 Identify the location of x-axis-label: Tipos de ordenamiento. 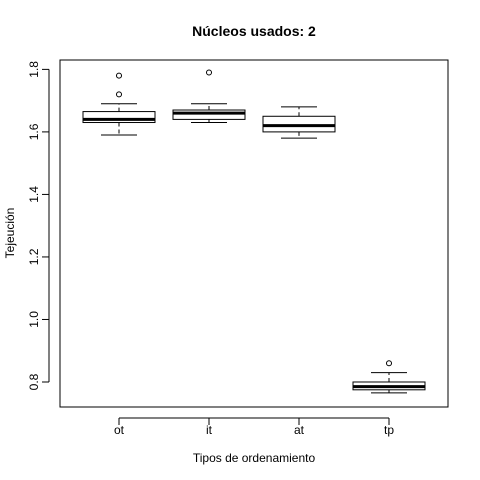
(254, 458).